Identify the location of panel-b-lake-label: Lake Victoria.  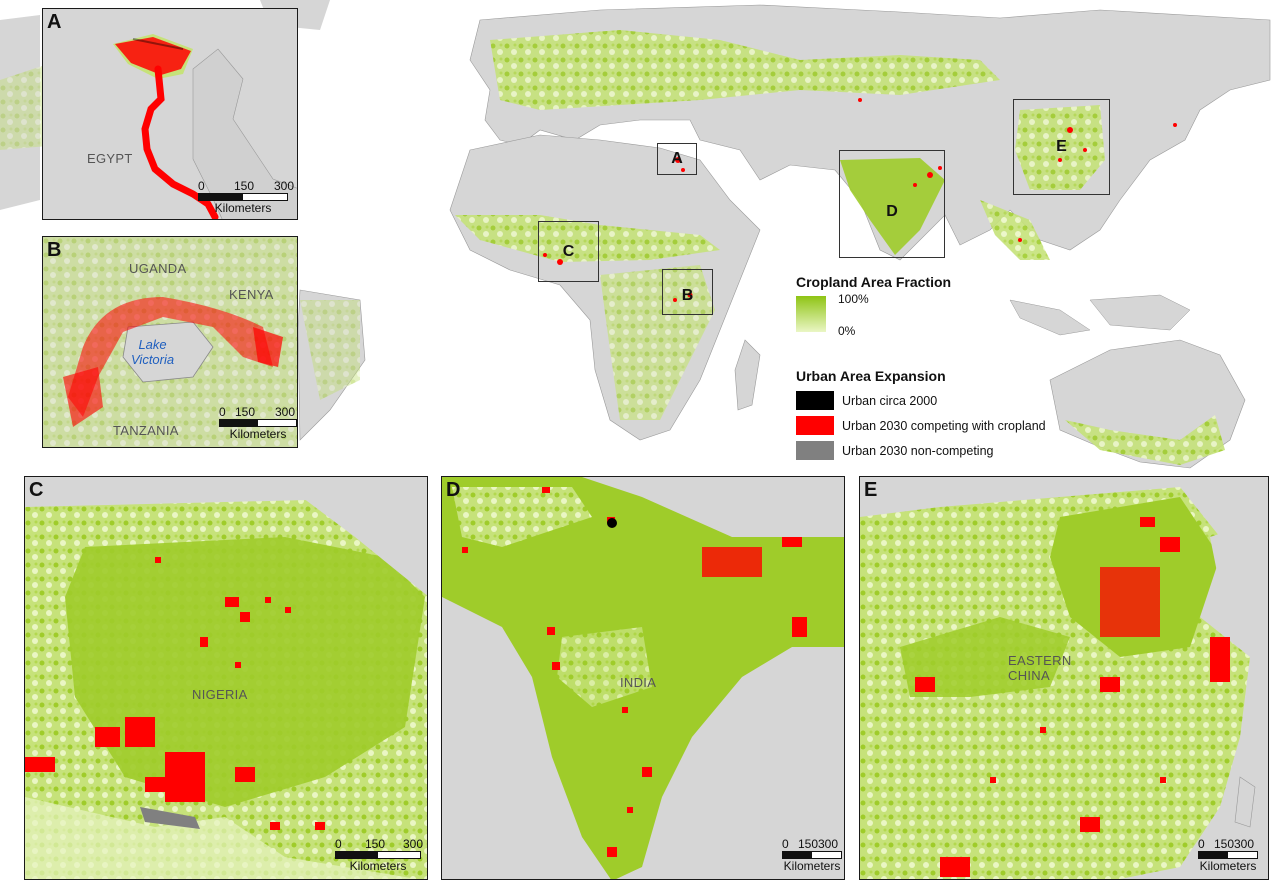
(152, 352).